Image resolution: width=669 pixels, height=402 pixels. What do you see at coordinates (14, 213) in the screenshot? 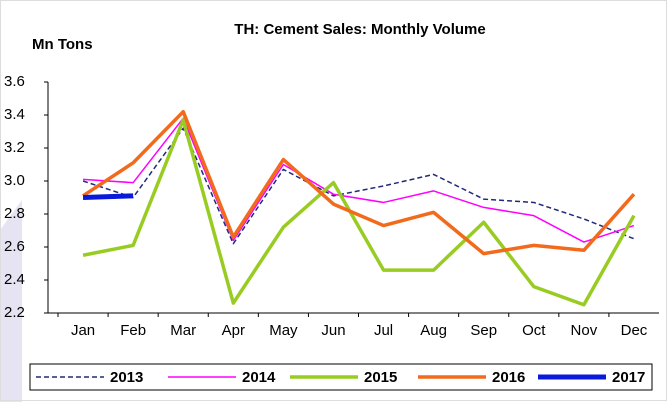
I see `y-tick-label: 2.8` at bounding box center [14, 213].